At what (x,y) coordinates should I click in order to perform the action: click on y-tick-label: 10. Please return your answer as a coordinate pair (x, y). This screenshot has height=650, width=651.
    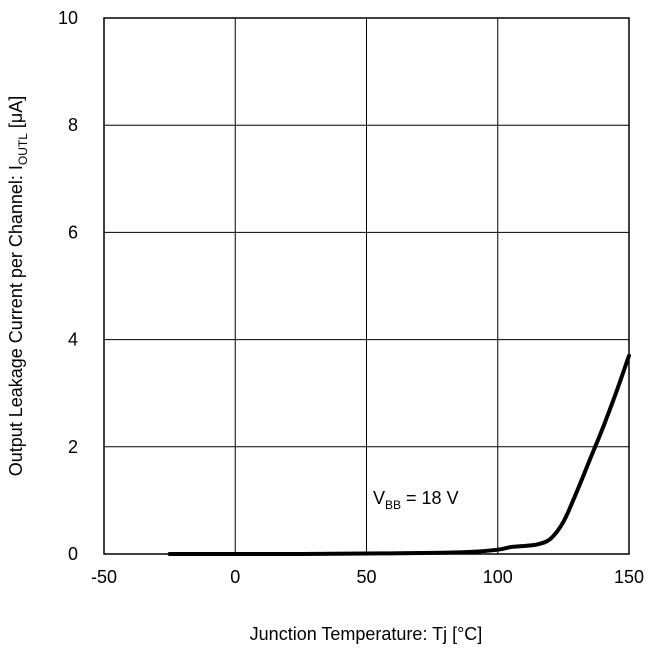
    Looking at the image, I should click on (68, 18).